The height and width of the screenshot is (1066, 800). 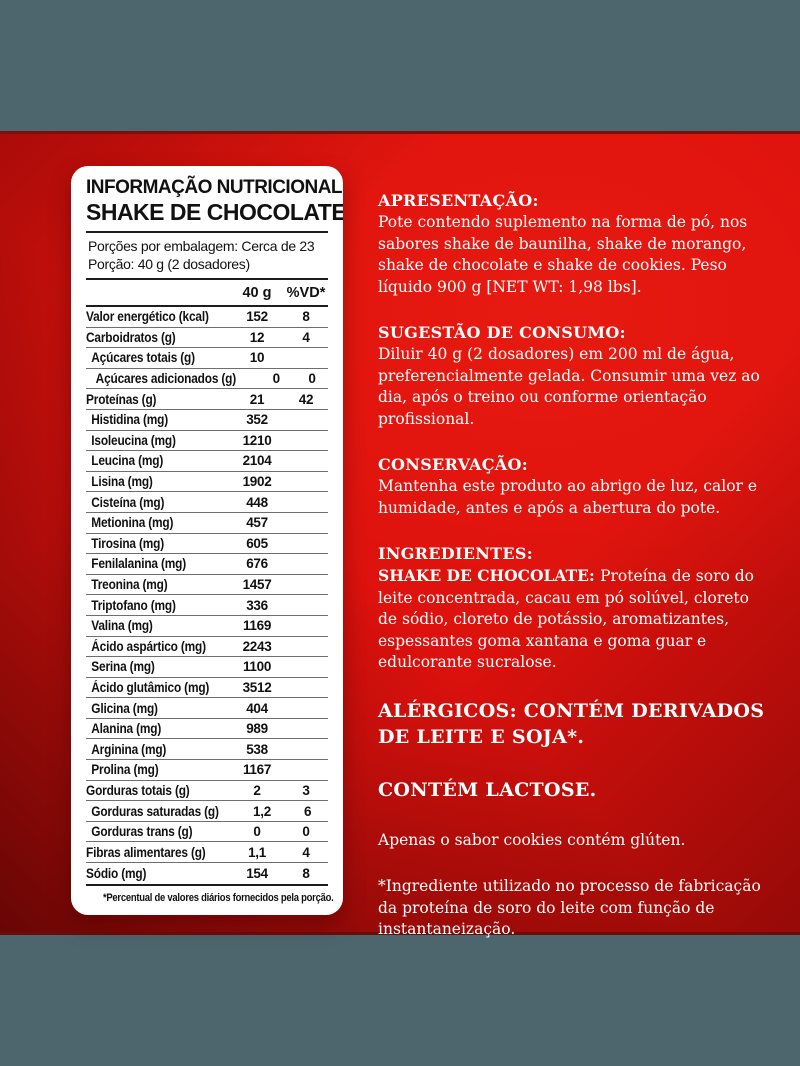 What do you see at coordinates (207, 647) in the screenshot?
I see `nutrition-row: Ácido aspártico (mg) 2243` at bounding box center [207, 647].